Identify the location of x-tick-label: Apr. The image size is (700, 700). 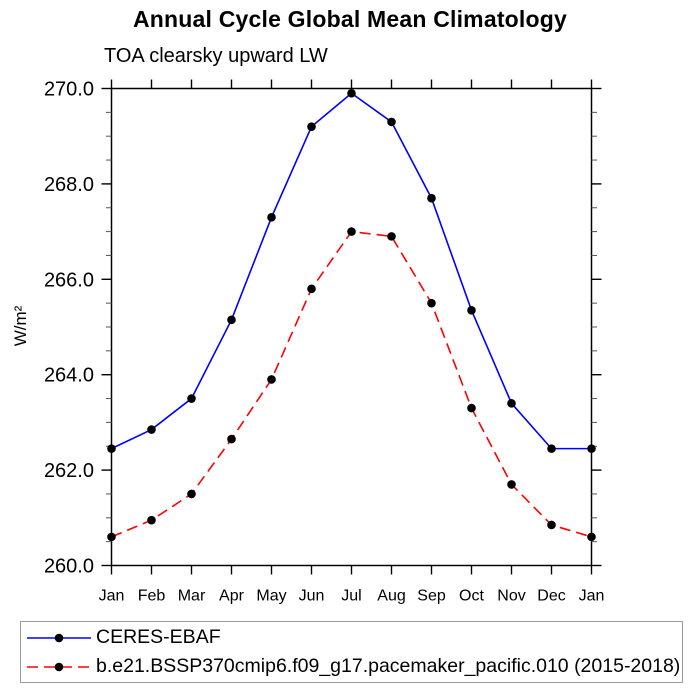
(232, 596).